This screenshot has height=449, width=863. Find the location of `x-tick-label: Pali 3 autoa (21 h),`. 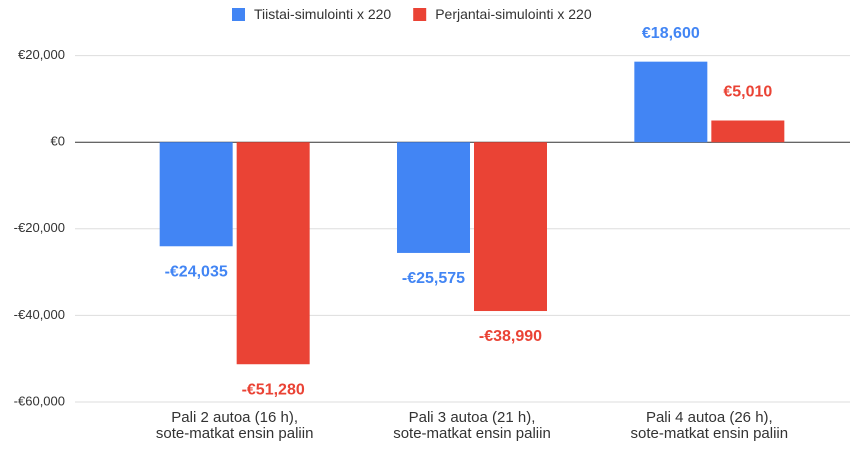

x-tick-label: Pali 3 autoa (21 h), is located at coordinates (472, 417).